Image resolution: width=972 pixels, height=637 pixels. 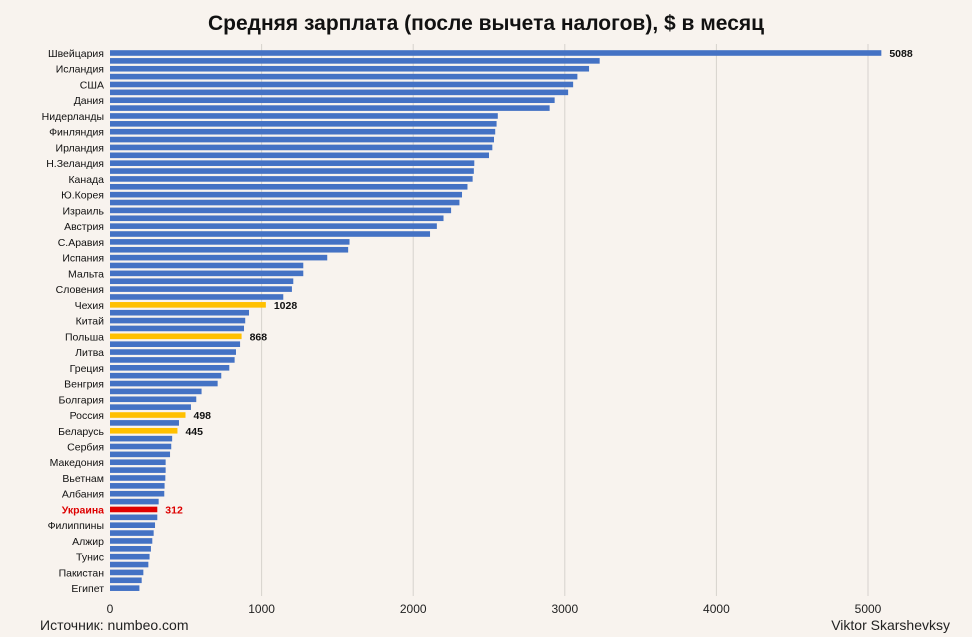 What do you see at coordinates (87, 589) in the screenshot?
I see `category-label: Египет` at bounding box center [87, 589].